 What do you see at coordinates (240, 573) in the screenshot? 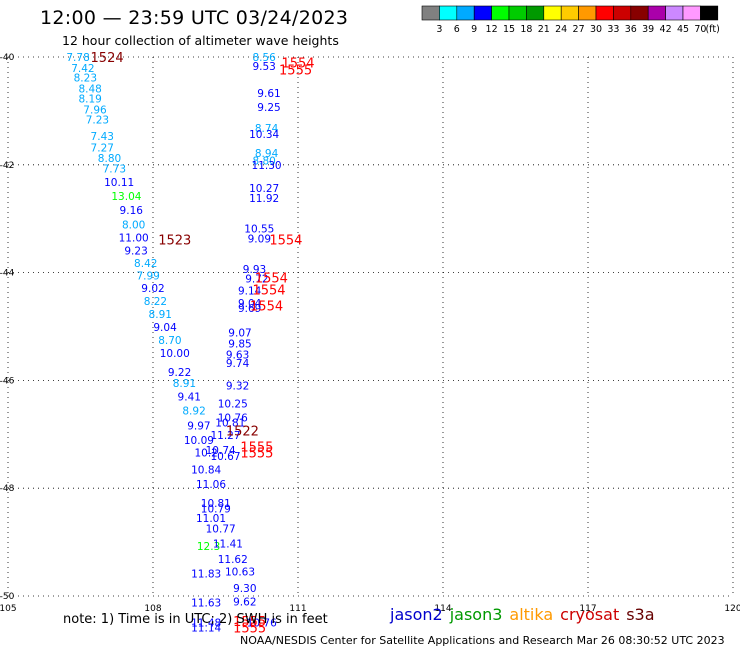
I see `wave-height-label: 10.63` at bounding box center [240, 573].